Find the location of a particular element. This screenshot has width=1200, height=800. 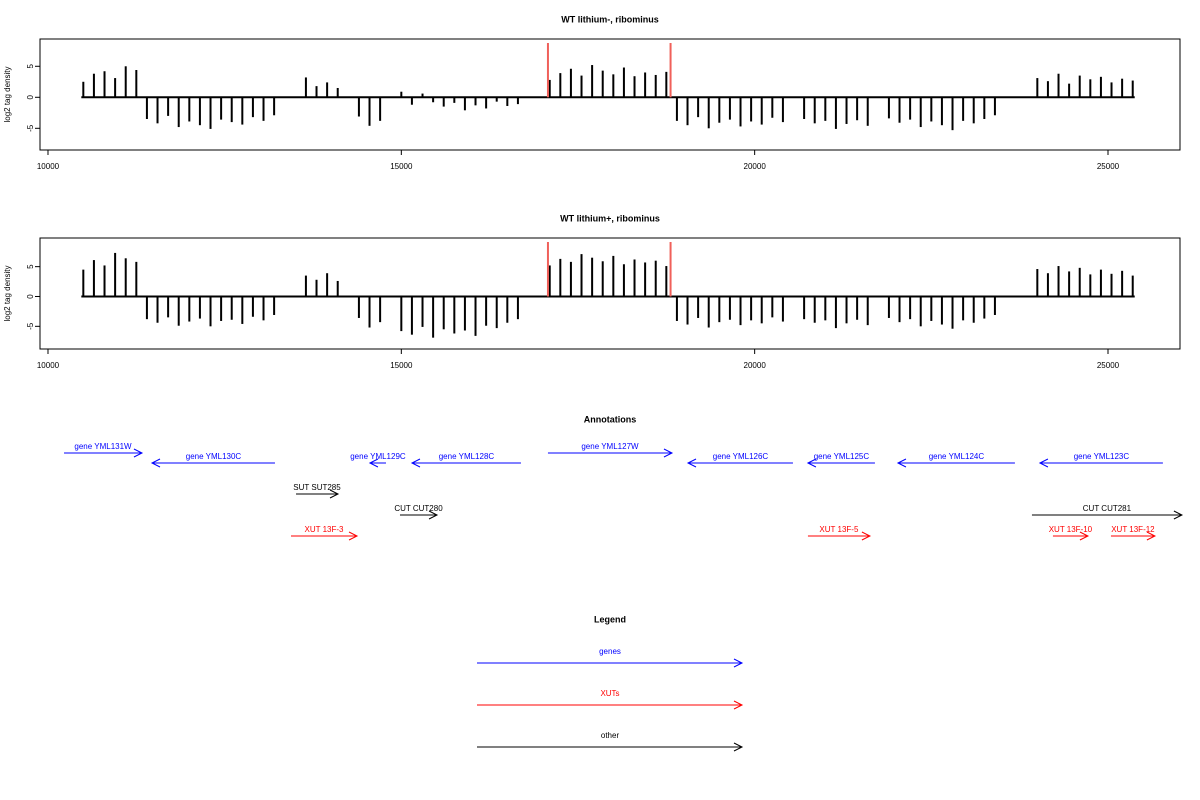

legend-label: XUTs is located at coordinates (609, 693).